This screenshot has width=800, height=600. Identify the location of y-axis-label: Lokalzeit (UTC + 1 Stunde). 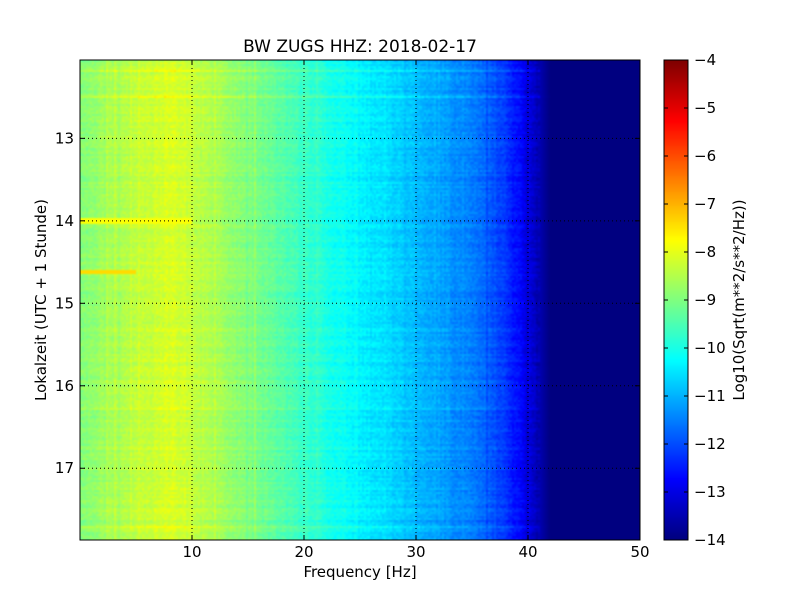
(41, 300).